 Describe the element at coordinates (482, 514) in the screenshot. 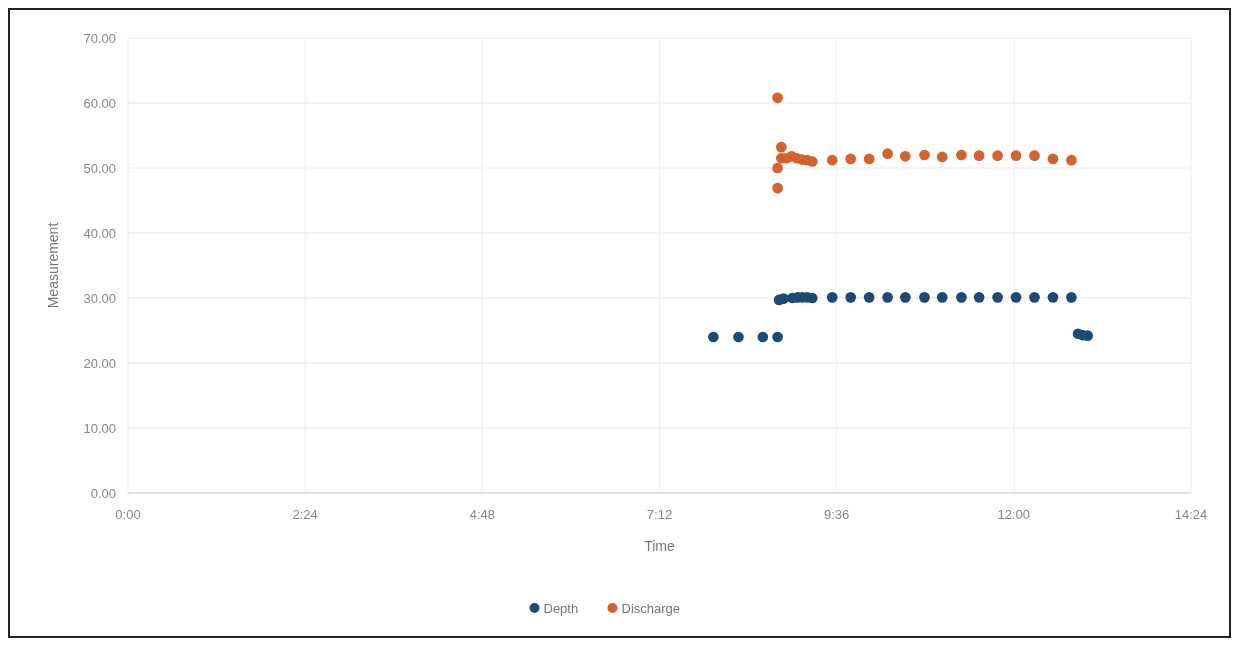

I see `x-tick-label: 4:48` at that location.